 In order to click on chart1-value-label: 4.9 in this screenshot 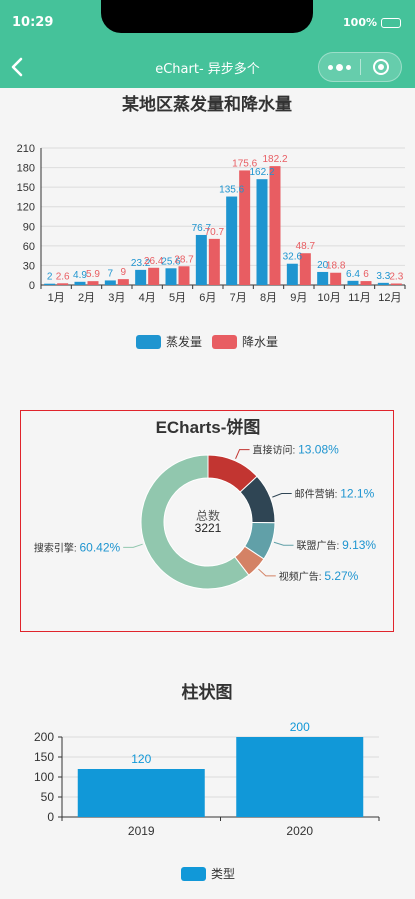, I will do `click(80, 275)`.